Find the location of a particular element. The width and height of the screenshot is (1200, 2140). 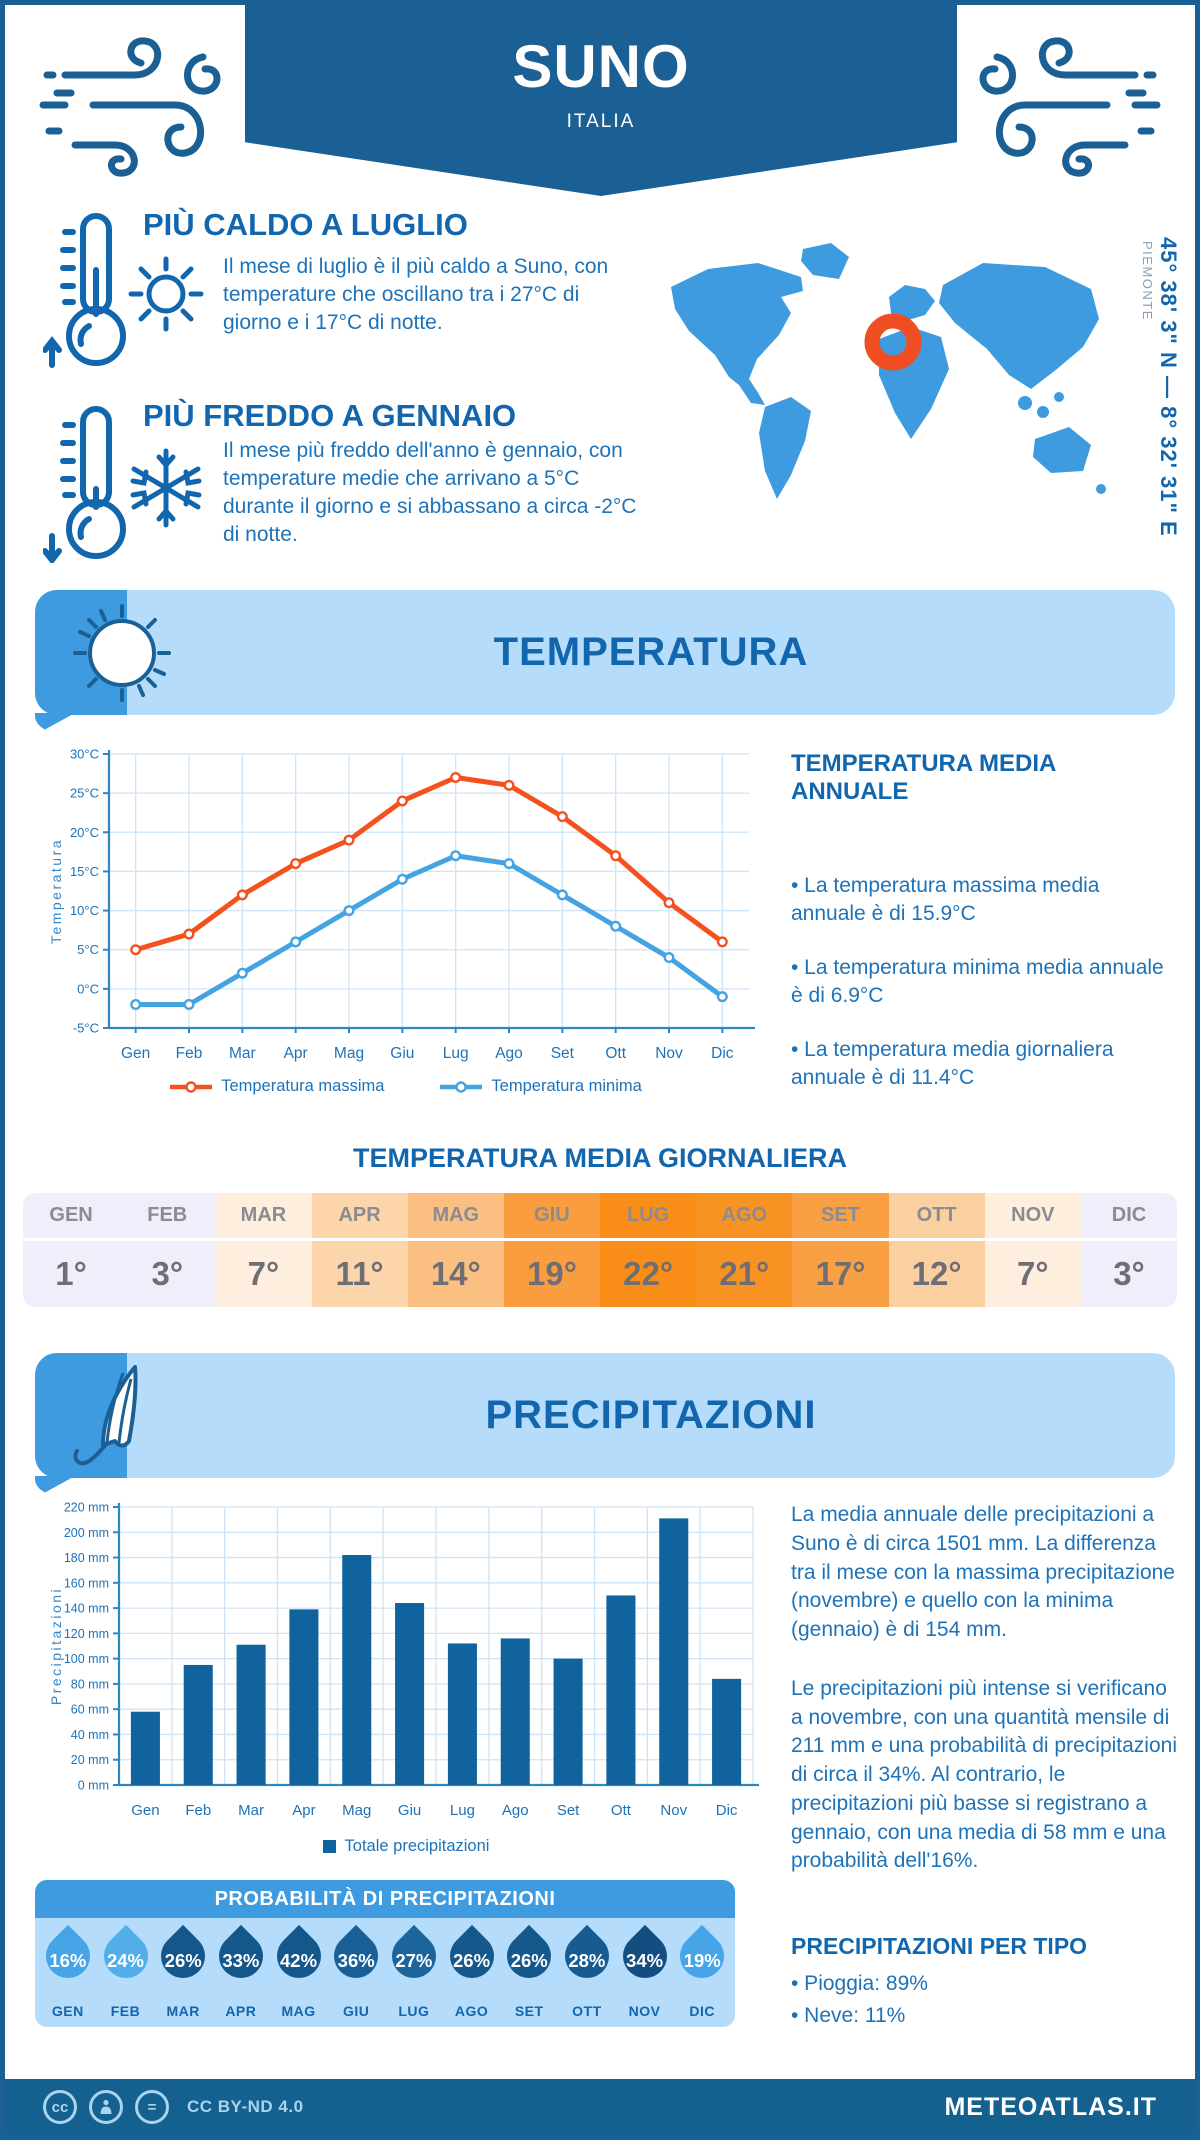

drop-month: NOV is located at coordinates (644, 2011).